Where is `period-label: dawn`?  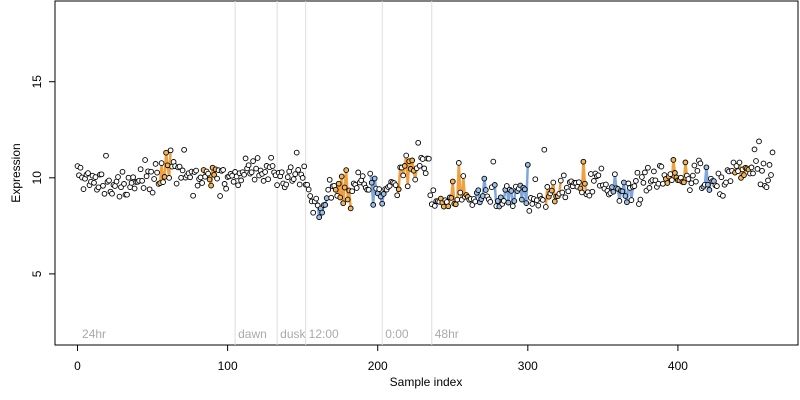 period-label: dawn is located at coordinates (252, 334).